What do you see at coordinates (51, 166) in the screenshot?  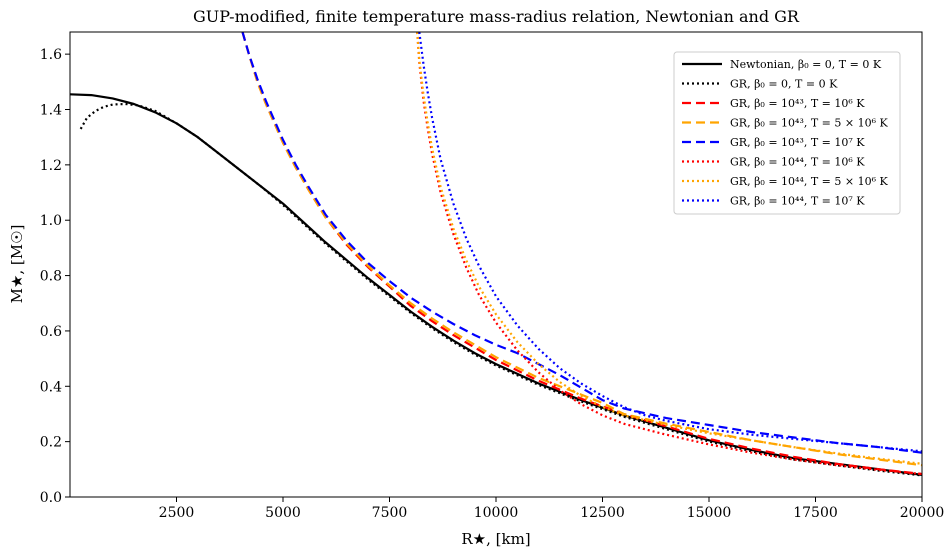 I see `y-tick-label: 1.2` at bounding box center [51, 166].